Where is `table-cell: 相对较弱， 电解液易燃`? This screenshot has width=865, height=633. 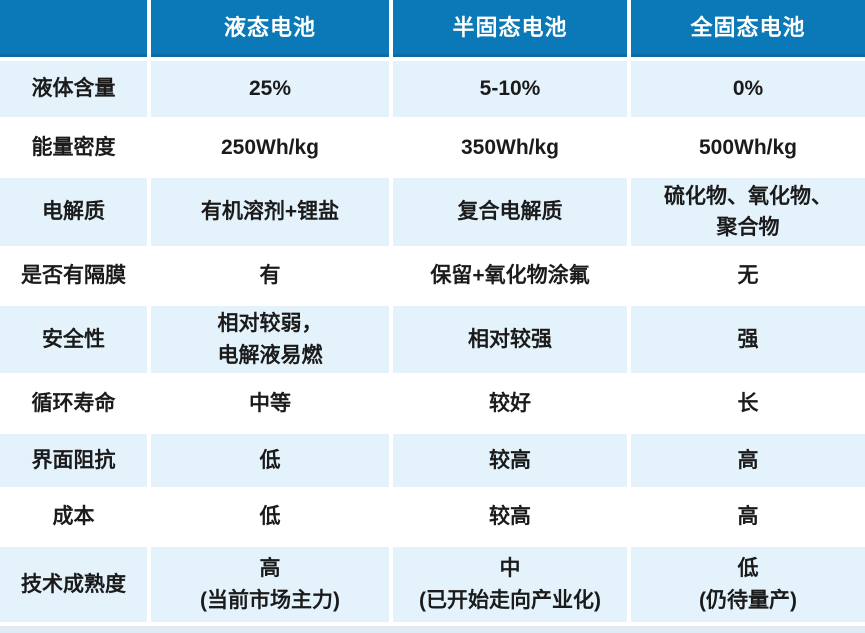 table-cell: 相对较弱， 电解液易燃 is located at coordinates (270, 339).